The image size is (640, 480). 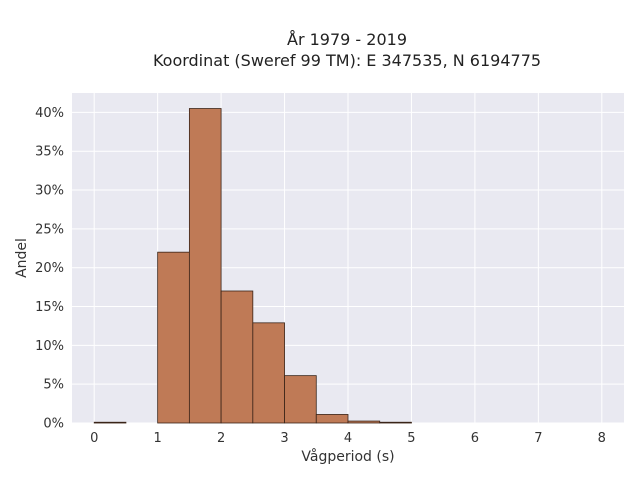 I want to click on y-axis-ticks: 0% 5% 10% 15% 20% 25% 30% 35% 40%, so click(x=49, y=269).